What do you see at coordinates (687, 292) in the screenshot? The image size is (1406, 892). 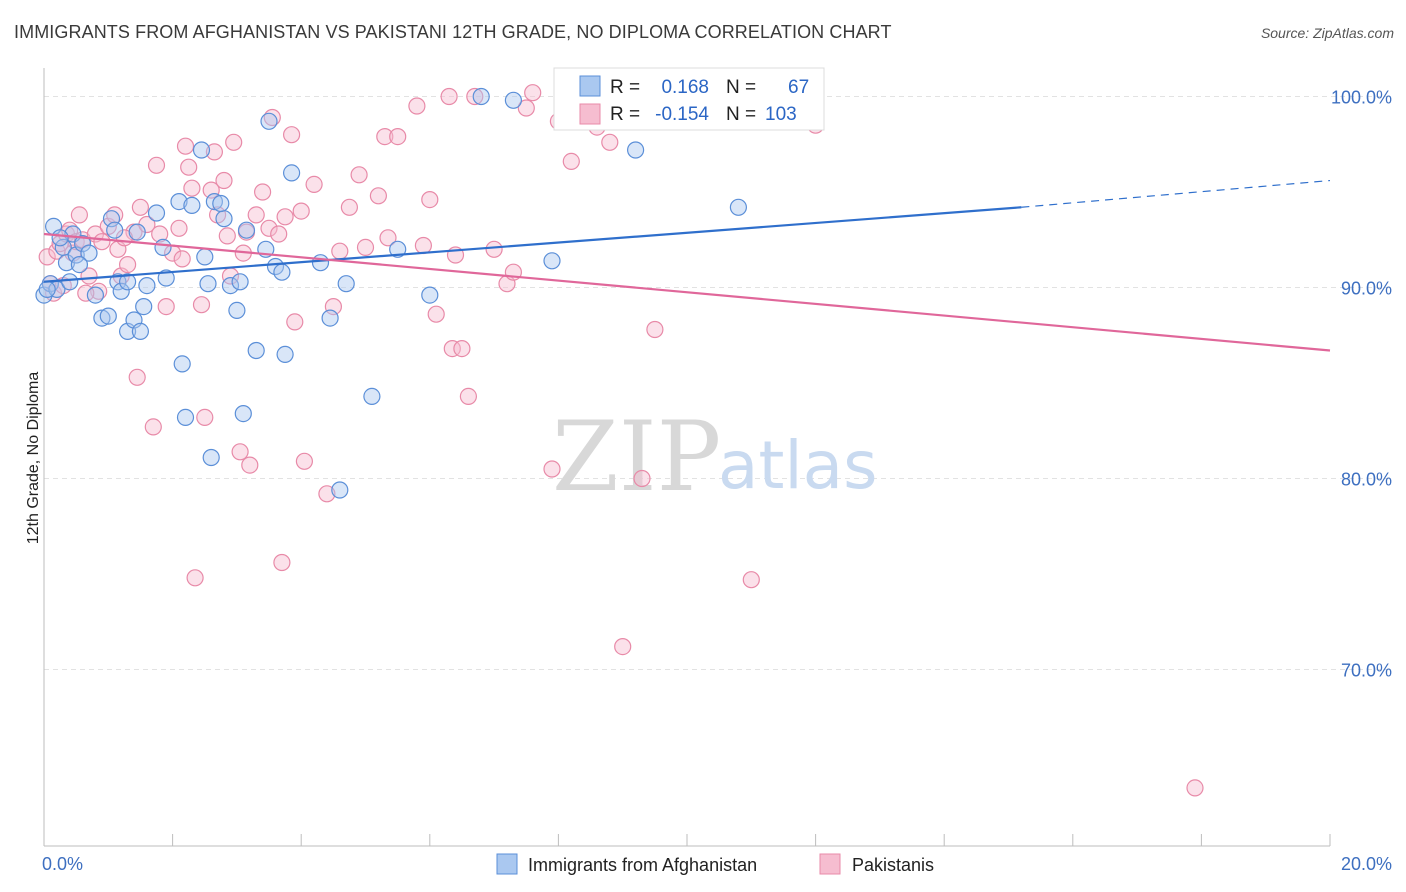 I see `pakistanis-trend-line` at bounding box center [687, 292].